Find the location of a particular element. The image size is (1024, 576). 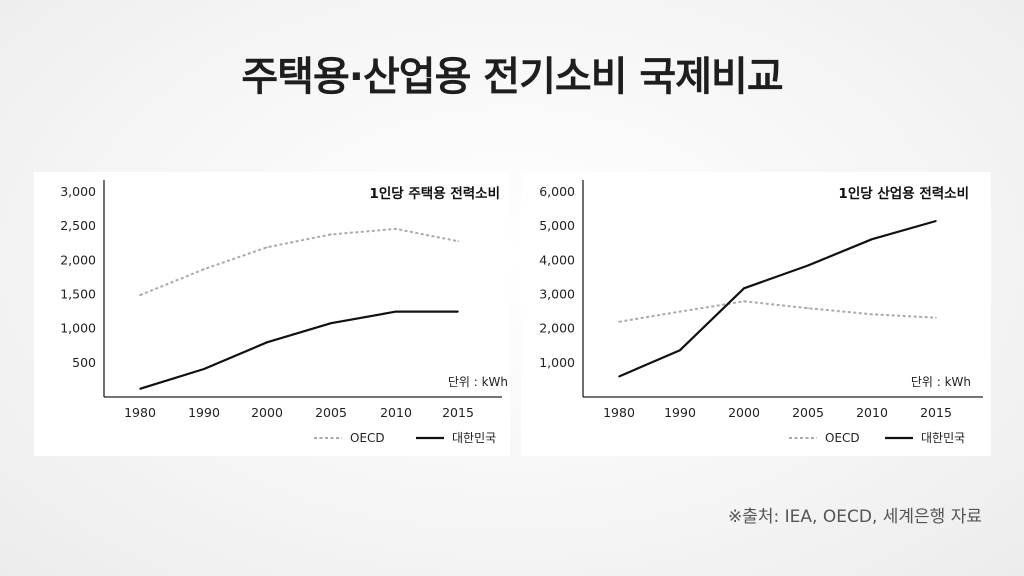

y-tick-label: 5,000 is located at coordinates (557, 225).